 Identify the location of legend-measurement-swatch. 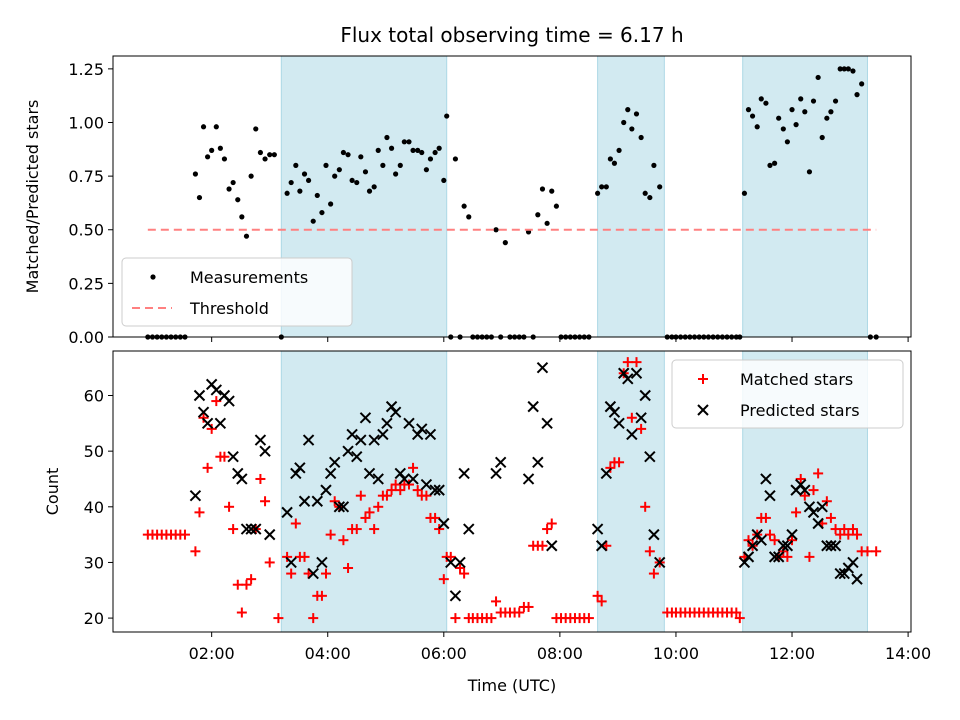
(153, 277).